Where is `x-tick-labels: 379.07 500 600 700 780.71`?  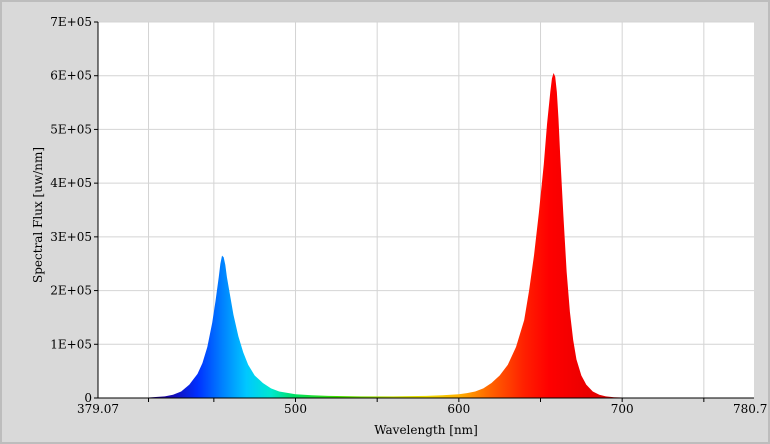
x-tick-labels: 379.07 500 600 700 780.71 is located at coordinates (422, 409).